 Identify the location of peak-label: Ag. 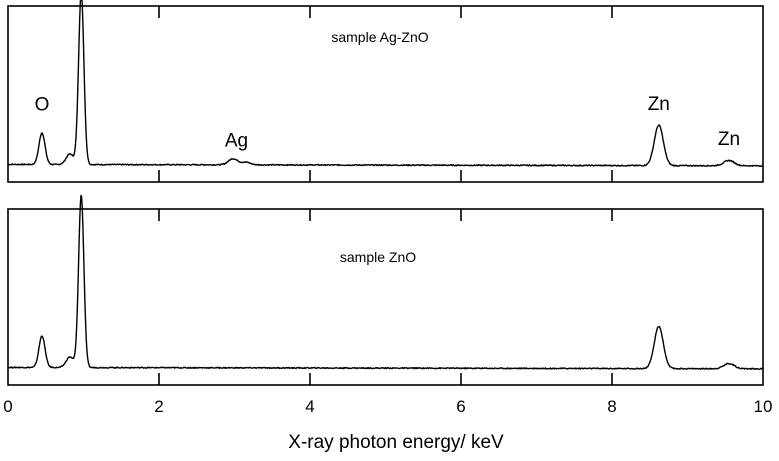
(236, 140).